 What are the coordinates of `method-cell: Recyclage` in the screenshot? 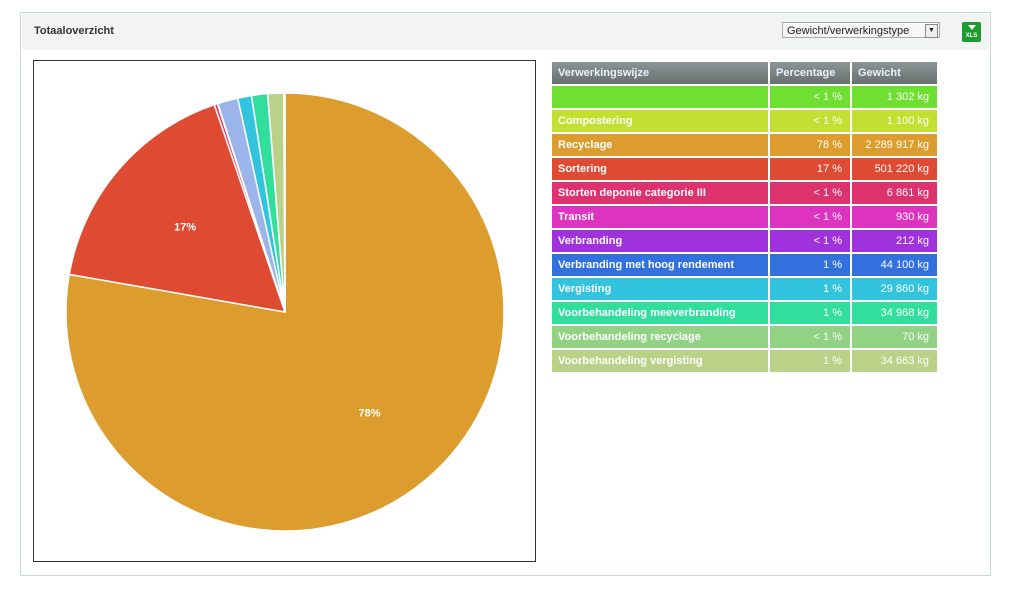 It's located at (660, 145).